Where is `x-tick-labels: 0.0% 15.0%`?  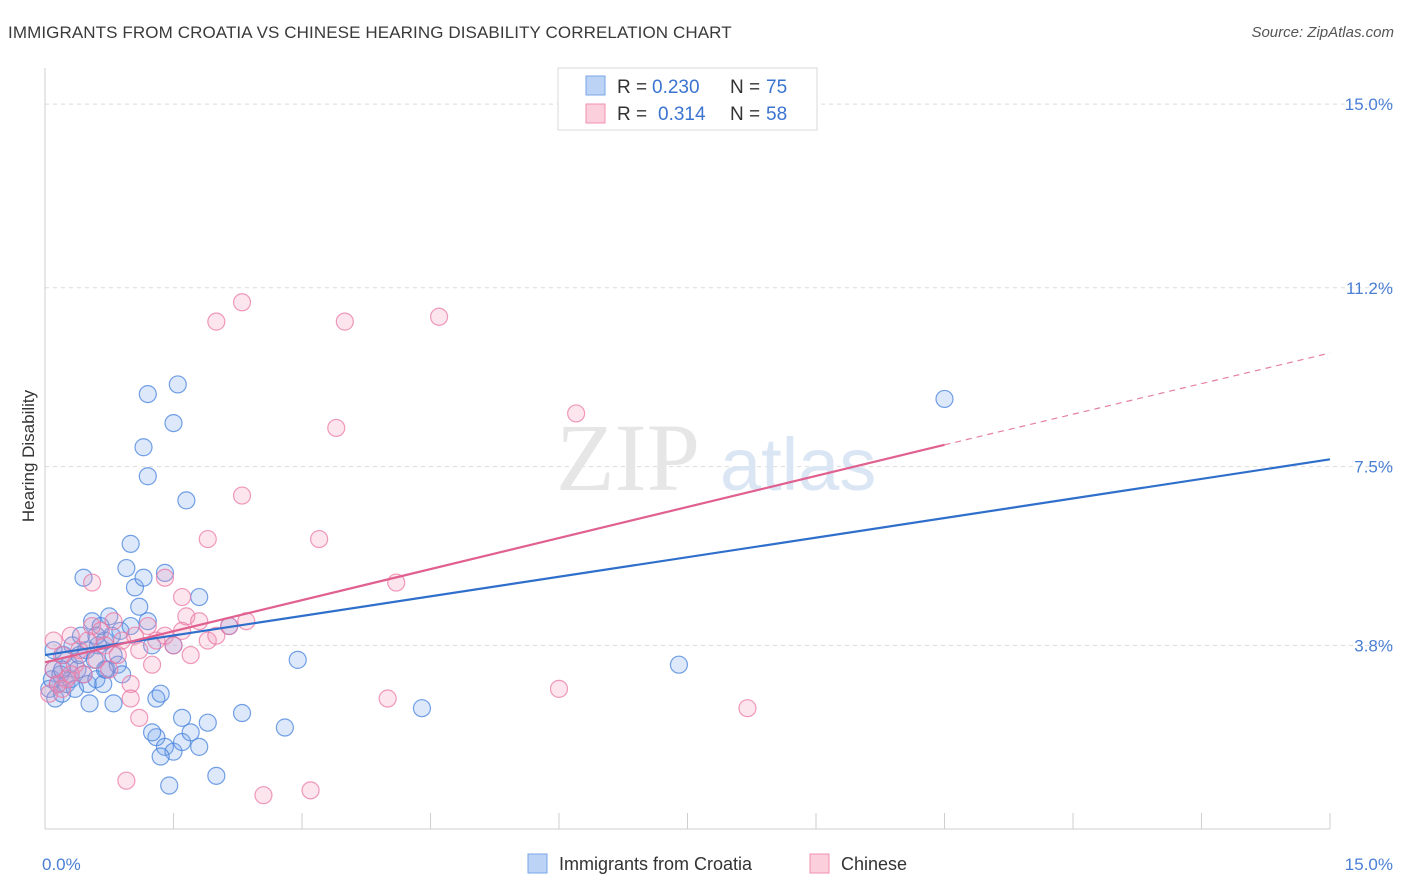 x-tick-labels: 0.0% 15.0% is located at coordinates (717, 864).